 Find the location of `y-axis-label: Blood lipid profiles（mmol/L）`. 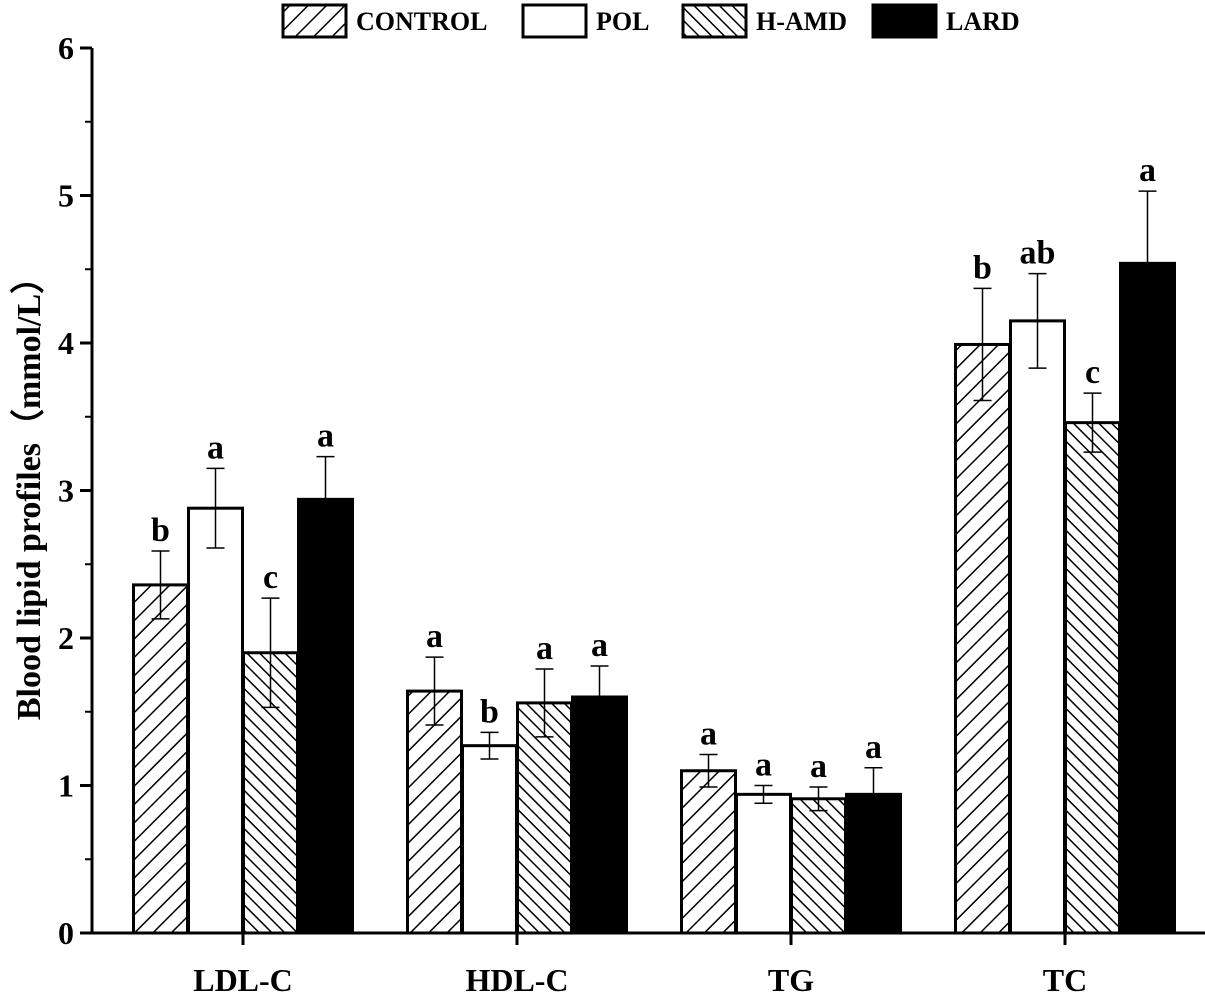

y-axis-label: Blood lipid profiles（mmol/L） is located at coordinates (28, 490).